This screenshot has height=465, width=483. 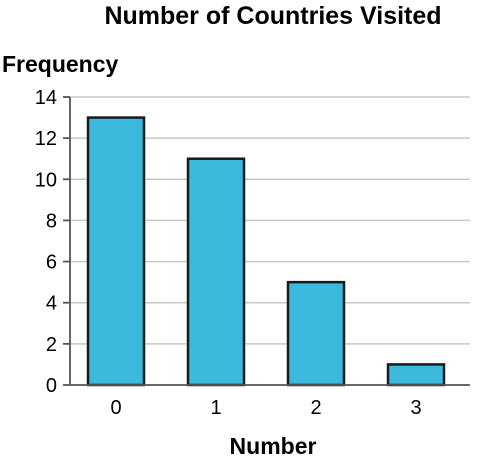 What do you see at coordinates (46, 180) in the screenshot?
I see `y-tick-label: 10` at bounding box center [46, 180].